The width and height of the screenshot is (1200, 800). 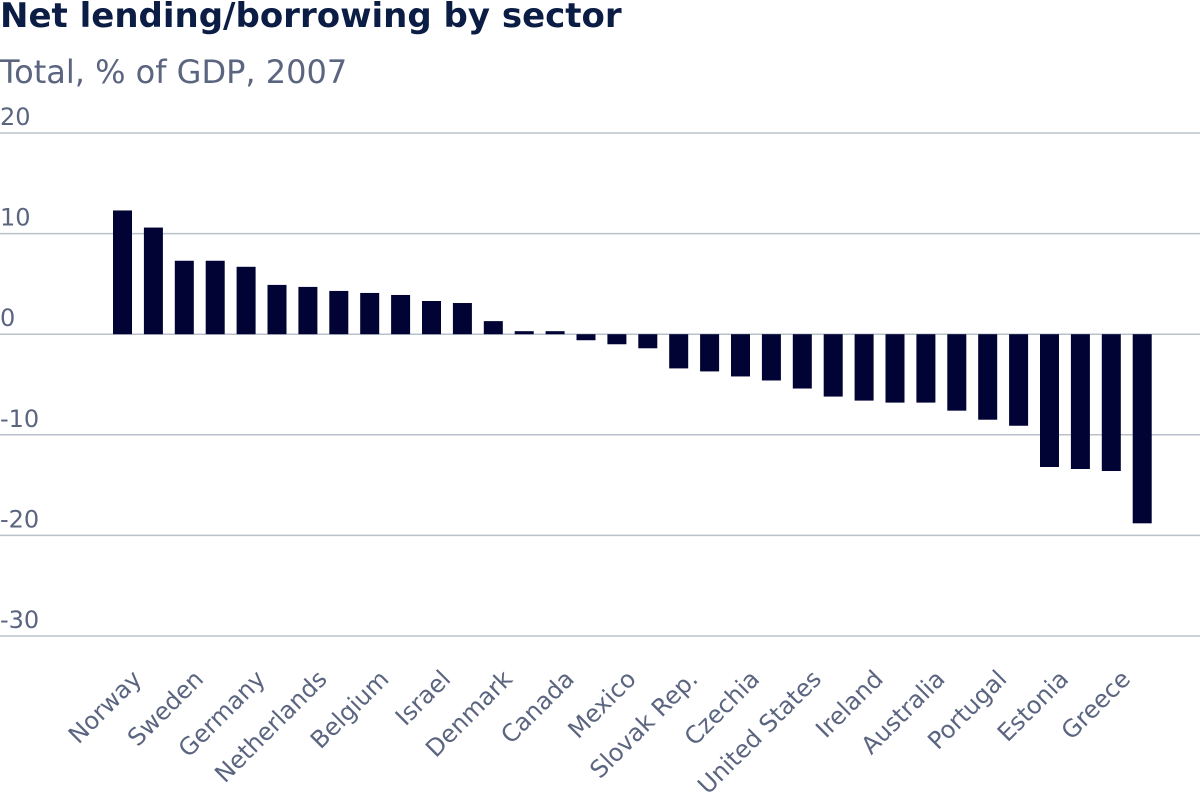 What do you see at coordinates (19, 620) in the screenshot?
I see `y-tick-label: -30` at bounding box center [19, 620].